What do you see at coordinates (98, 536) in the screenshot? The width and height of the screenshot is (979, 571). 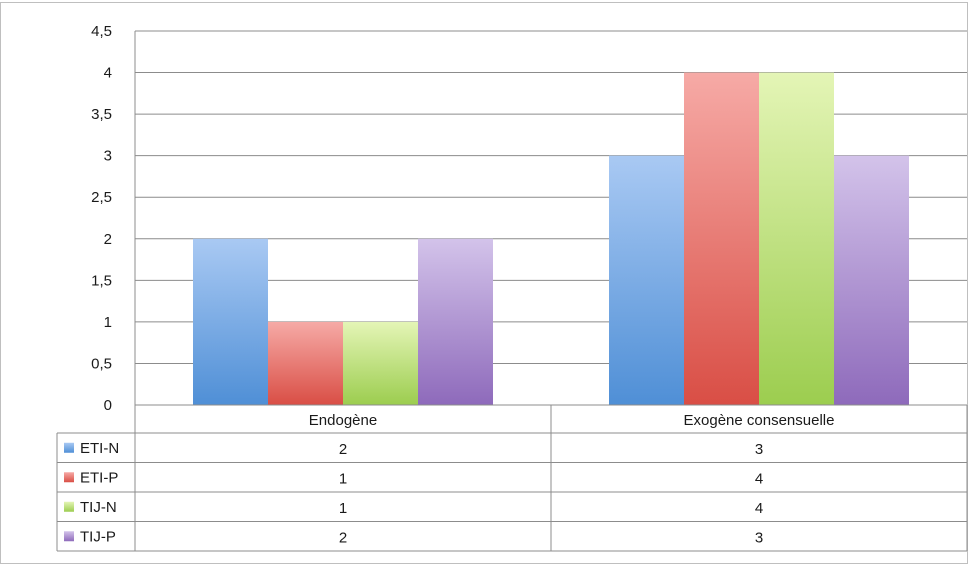 I see `legend-label: TIJ-P` at bounding box center [98, 536].